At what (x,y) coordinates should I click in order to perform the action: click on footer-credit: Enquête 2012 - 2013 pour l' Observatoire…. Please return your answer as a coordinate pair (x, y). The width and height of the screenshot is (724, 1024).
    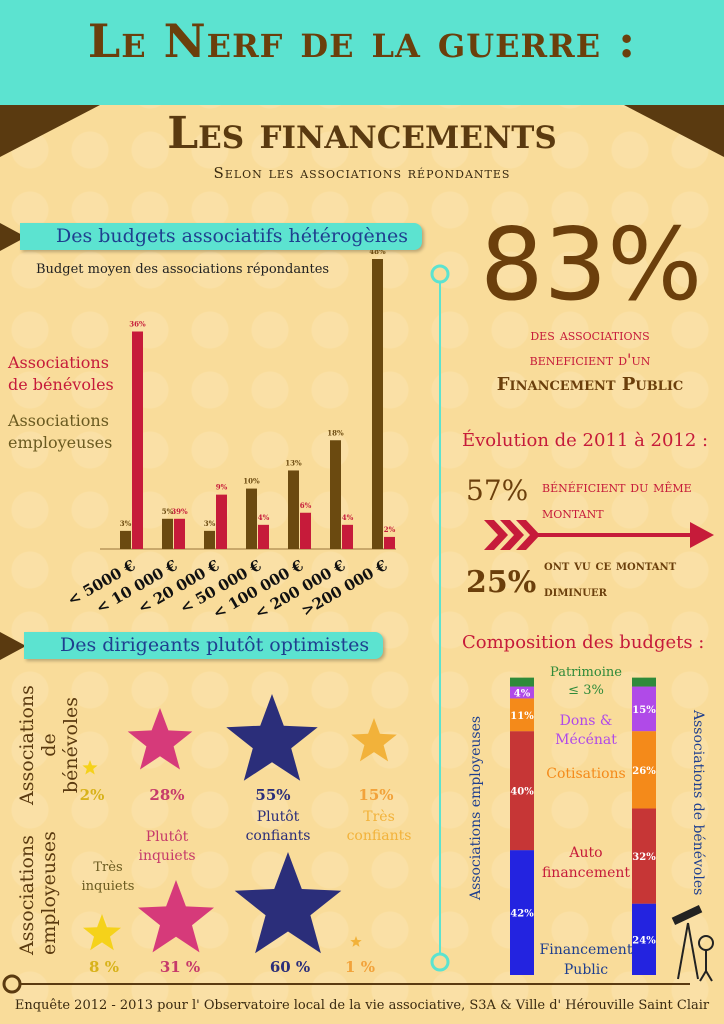
    Looking at the image, I should click on (362, 1005).